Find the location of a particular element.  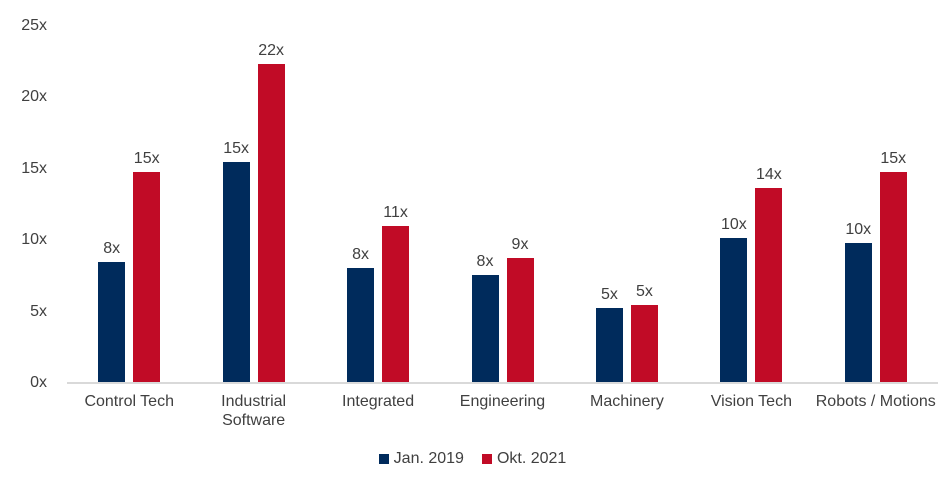

bar-value-label-okt-2021-engineering: 9x is located at coordinates (520, 244).